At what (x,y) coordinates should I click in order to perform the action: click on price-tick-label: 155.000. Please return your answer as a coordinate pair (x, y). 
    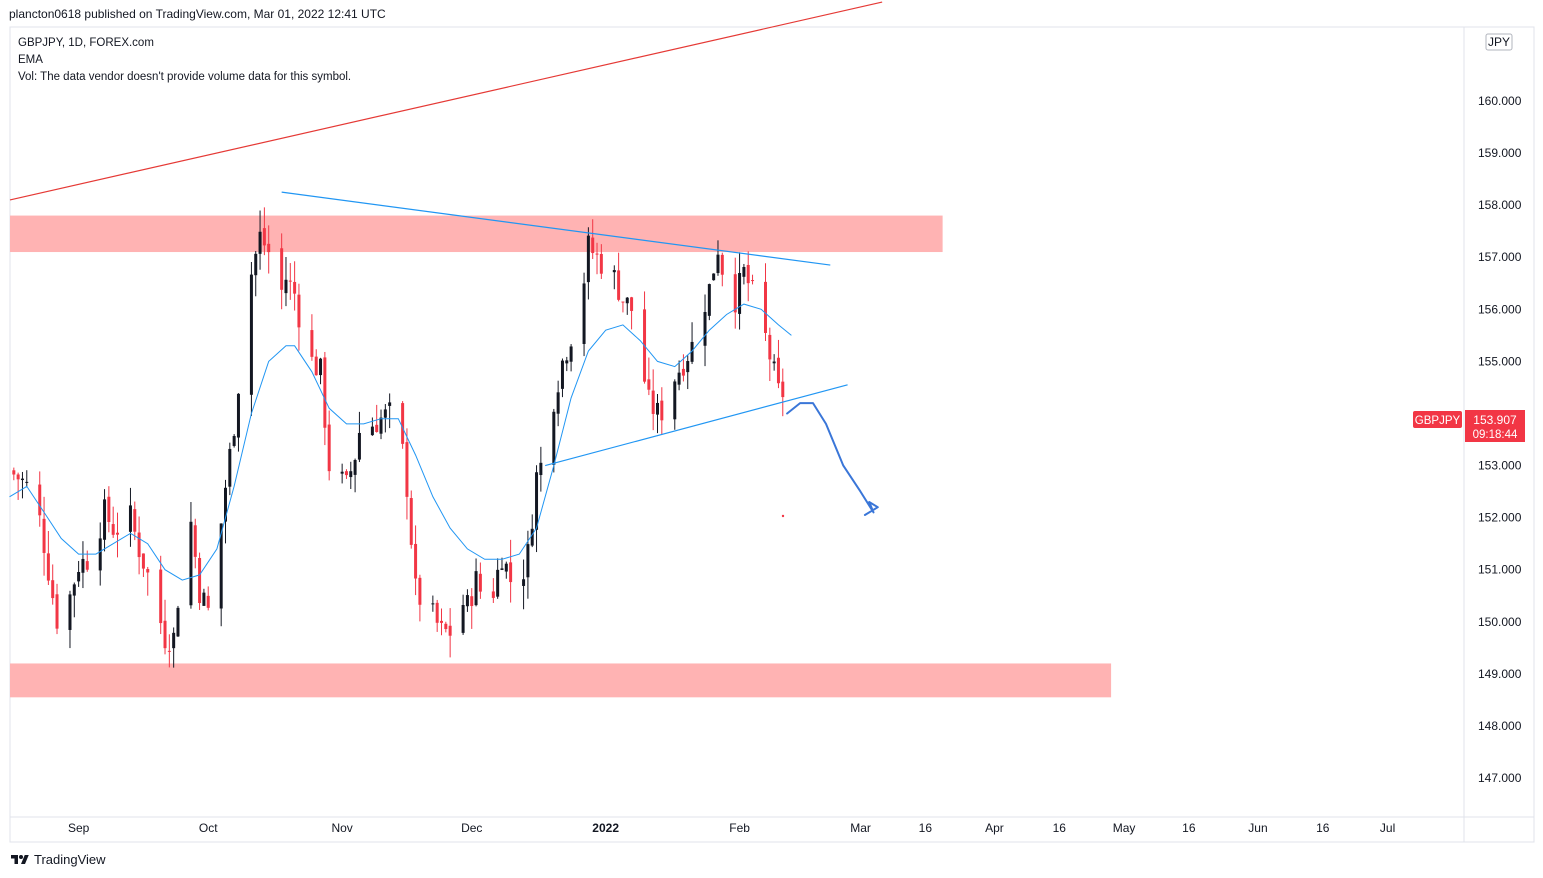
    Looking at the image, I should click on (1500, 361).